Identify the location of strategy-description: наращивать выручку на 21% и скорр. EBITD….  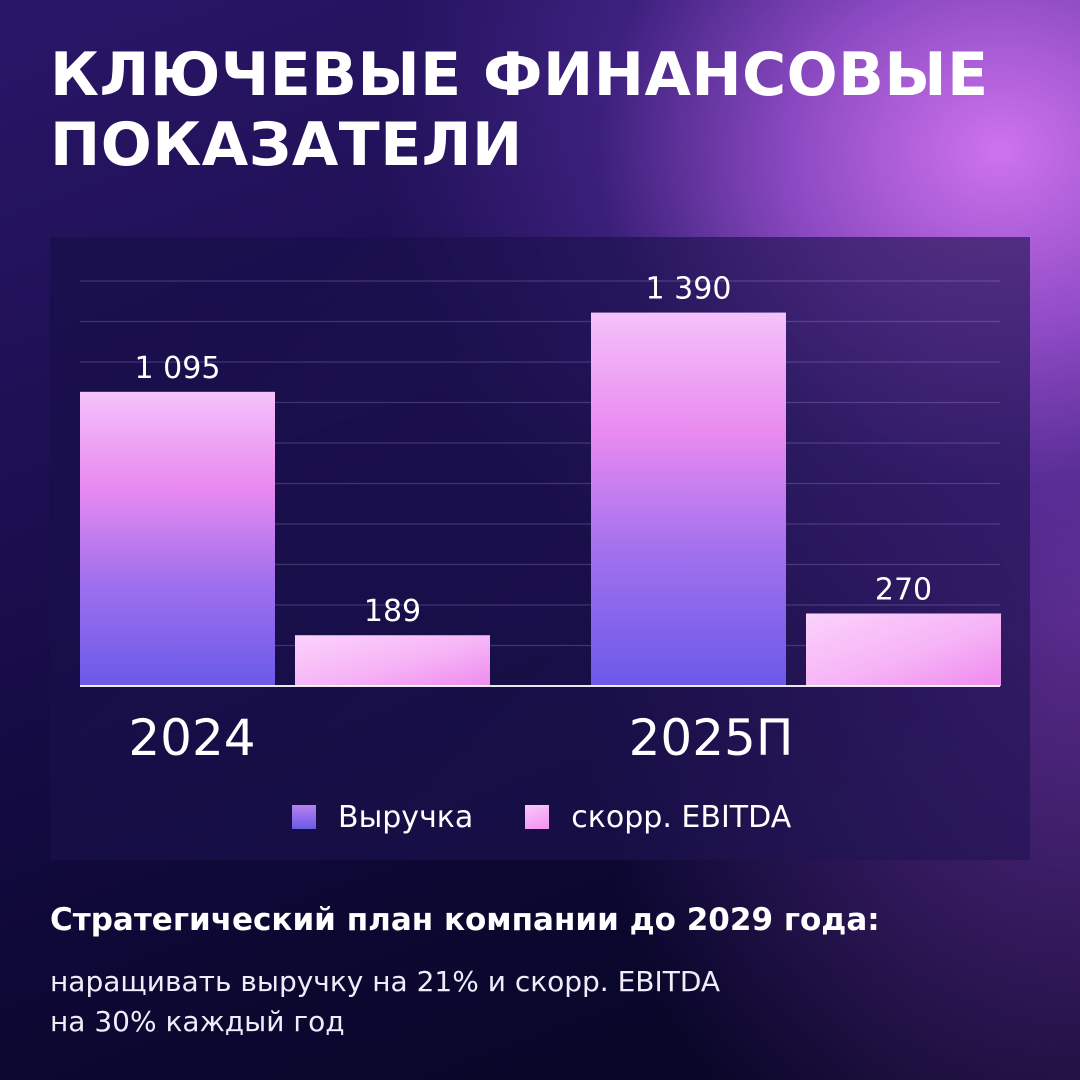
(500, 1002).